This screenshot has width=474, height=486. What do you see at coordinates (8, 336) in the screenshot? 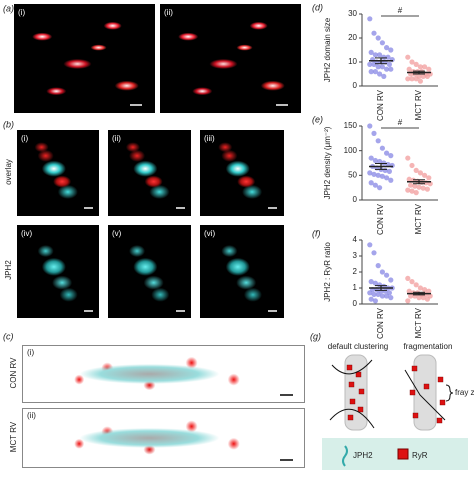
I see `panel-label: (c)` at bounding box center [8, 336].